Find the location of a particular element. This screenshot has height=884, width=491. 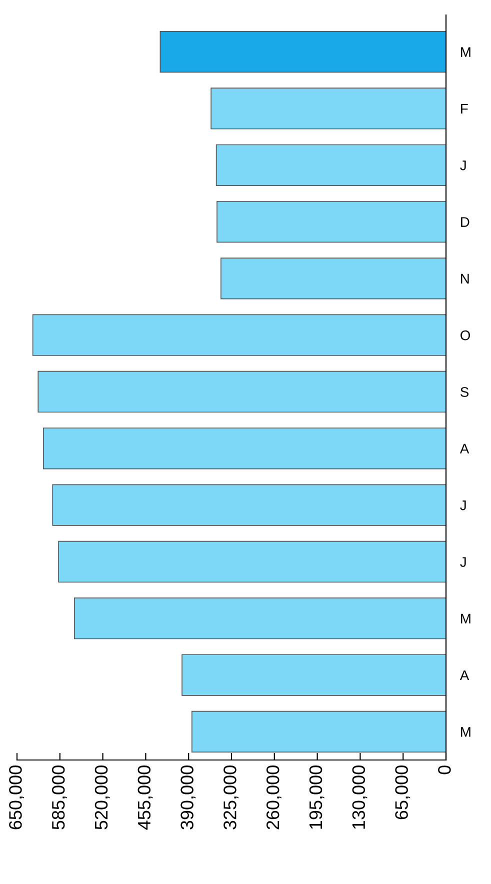

y-tick-label: O is located at coordinates (465, 335).